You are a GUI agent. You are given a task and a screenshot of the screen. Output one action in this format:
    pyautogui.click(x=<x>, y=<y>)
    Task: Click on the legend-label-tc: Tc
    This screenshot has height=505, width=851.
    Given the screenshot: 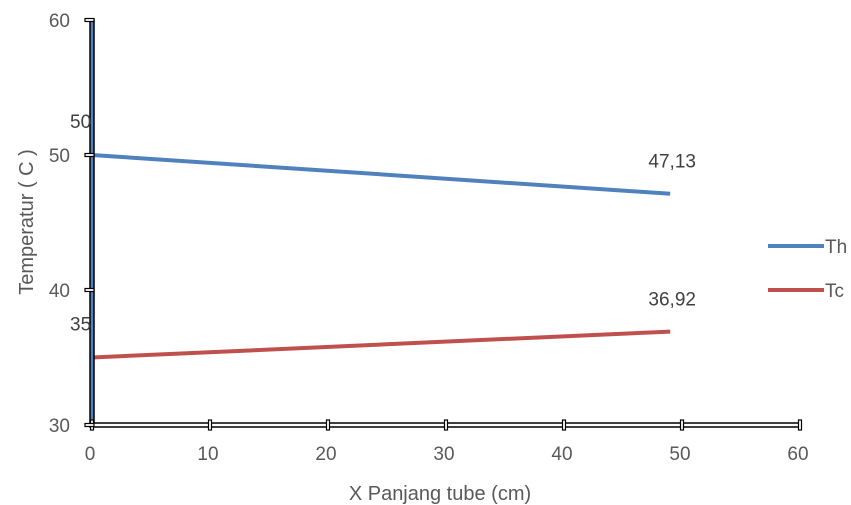 What is the action you would take?
    pyautogui.click(x=834, y=291)
    